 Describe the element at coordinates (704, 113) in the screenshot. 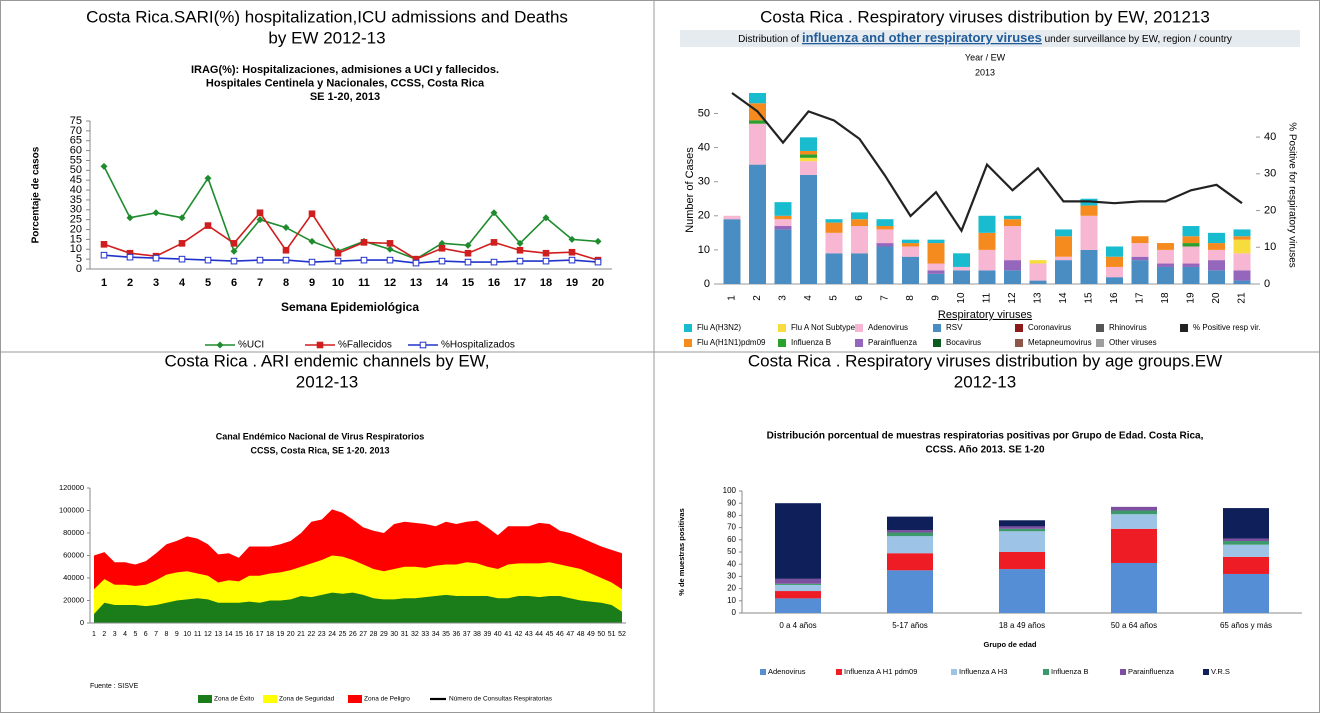

I see `y-tick-label: 50` at that location.